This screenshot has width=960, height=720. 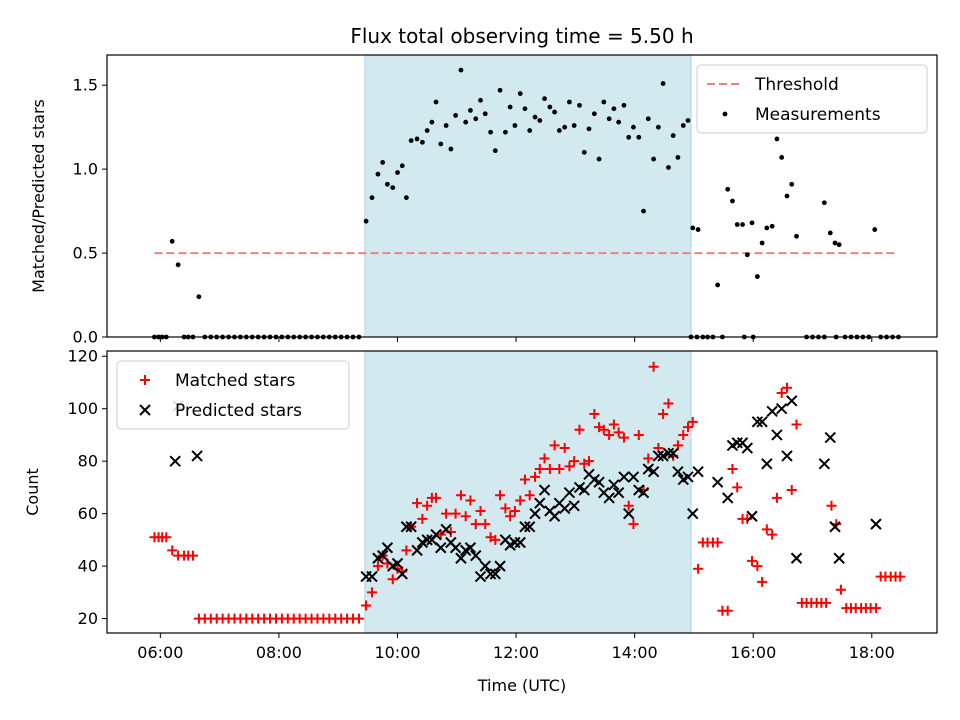 What do you see at coordinates (528, 196) in the screenshot?
I see `observing-window-span` at bounding box center [528, 196].